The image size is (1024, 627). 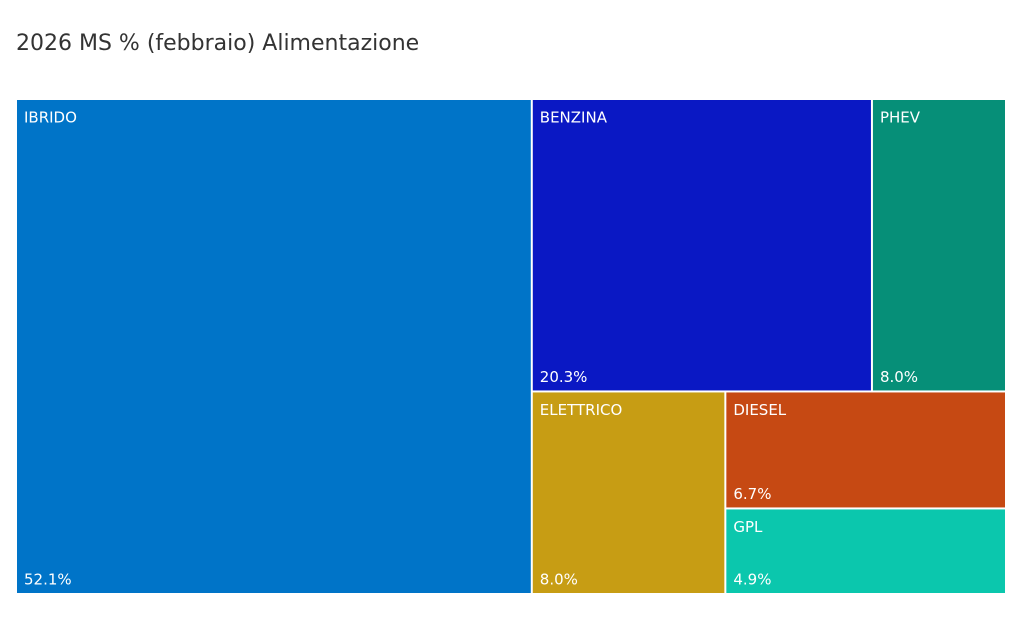 I want to click on tile-value-label: 6.7%, so click(x=752, y=494).